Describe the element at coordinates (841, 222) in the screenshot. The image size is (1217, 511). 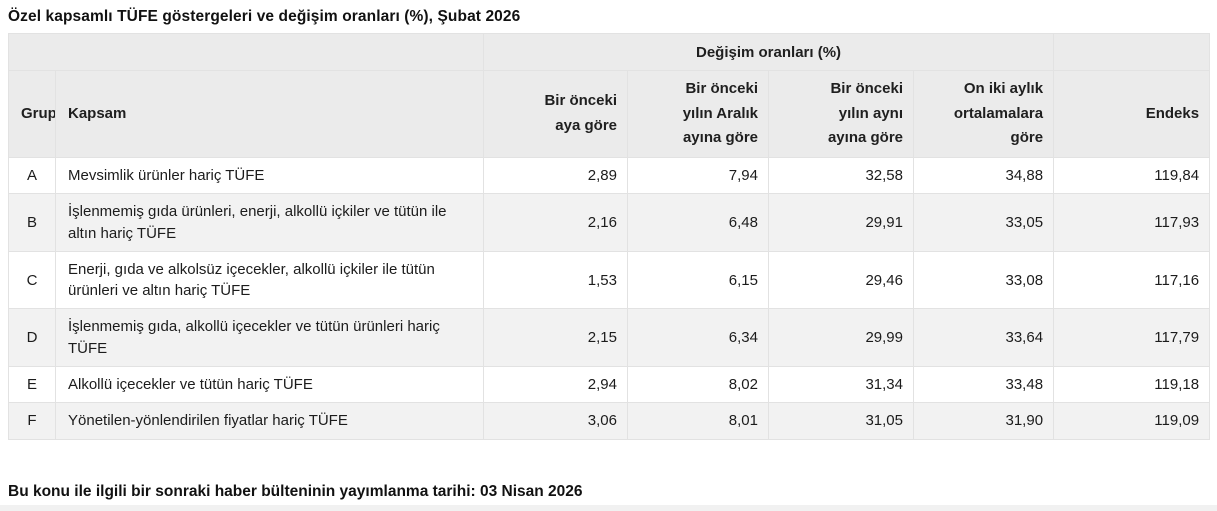
I see `value-same-month-previous-year: 29,91` at that location.